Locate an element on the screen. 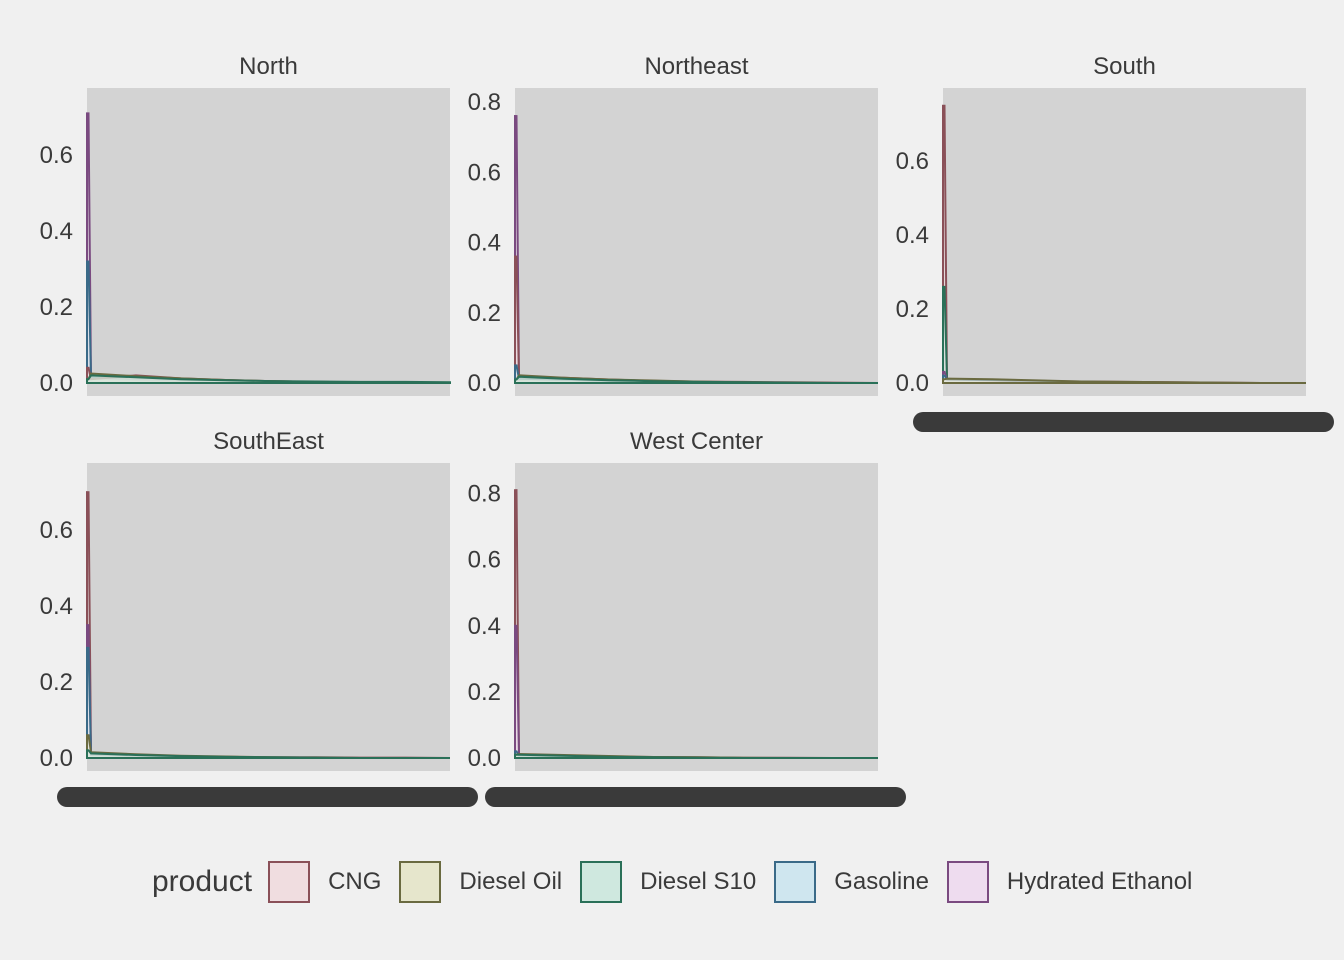  legend-item-diesel-oil: Diesel Oil is located at coordinates (480, 882).